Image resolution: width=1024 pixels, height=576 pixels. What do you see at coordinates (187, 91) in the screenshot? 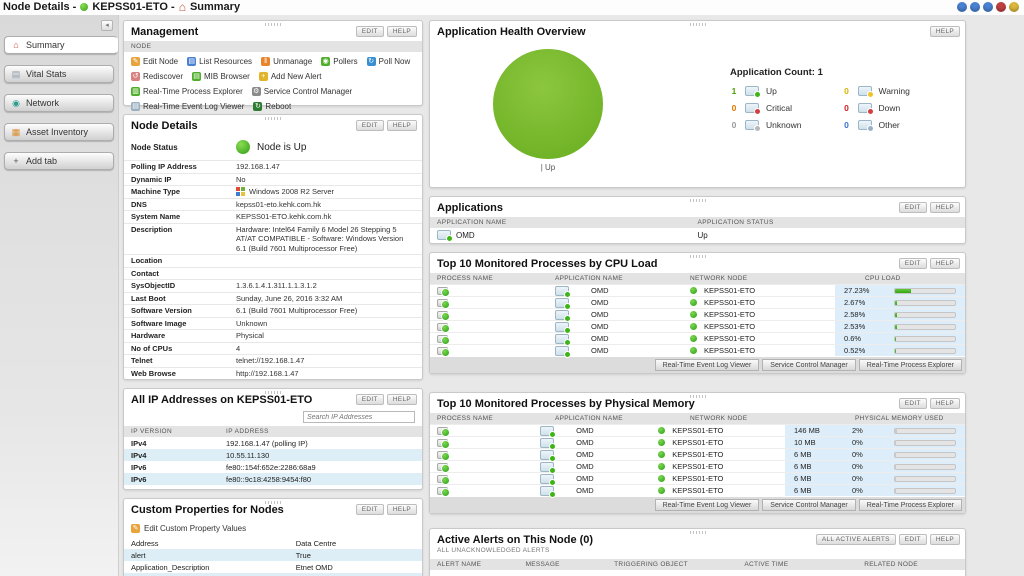
I see `management-link: ▥ Real-Time Process Explorer` at bounding box center [187, 91].